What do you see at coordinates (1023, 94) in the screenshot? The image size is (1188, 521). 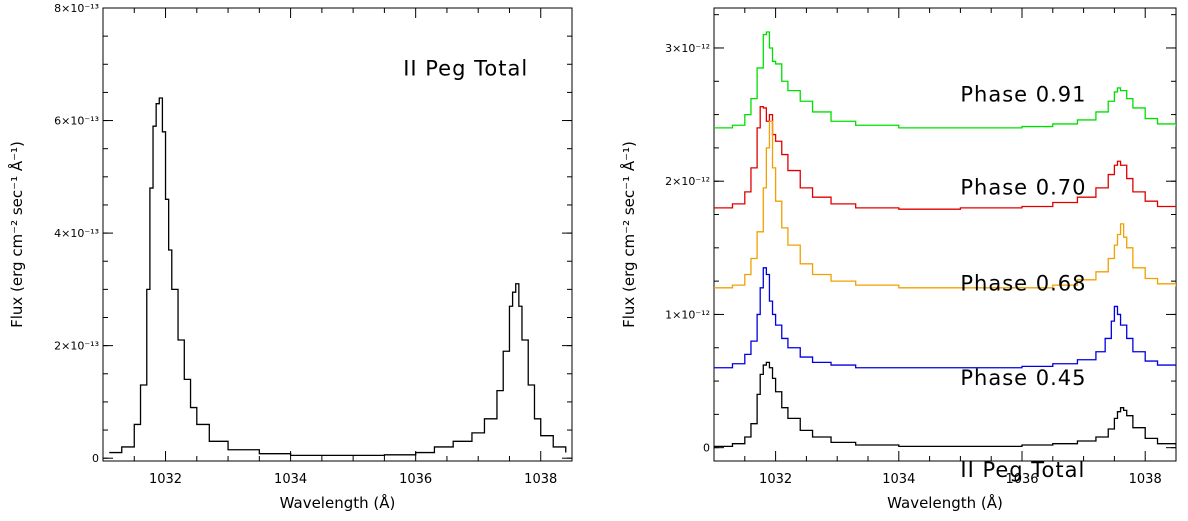 I see `annotation-label: Phase 0.91` at bounding box center [1023, 94].